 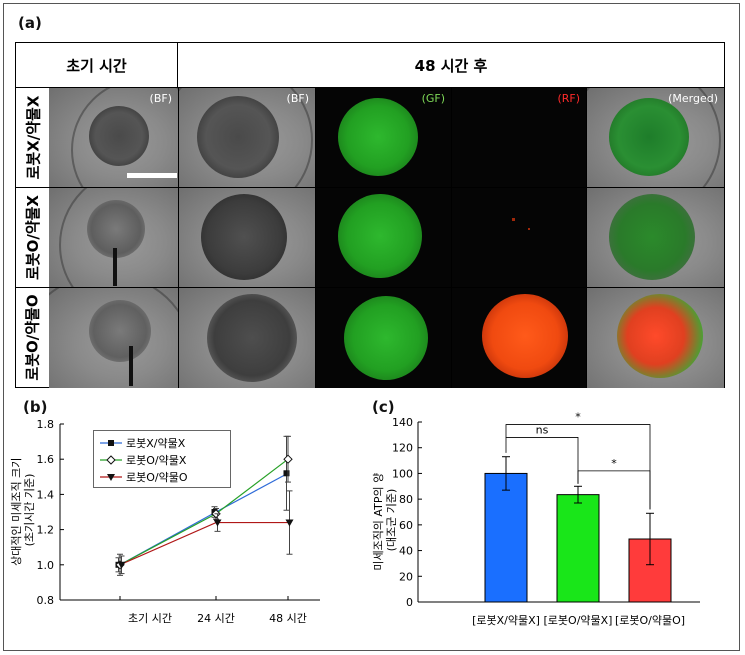 What do you see at coordinates (519, 137) in the screenshot?
I see `image-r1-48h-rf: (RF)` at bounding box center [519, 137].